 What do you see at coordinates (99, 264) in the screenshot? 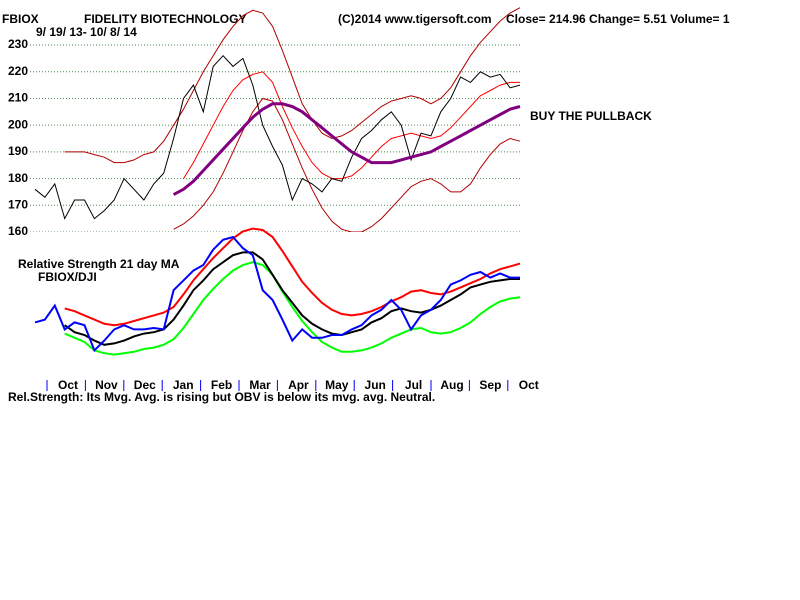
I see `rs-title: Relative Strength 21 day MA` at bounding box center [99, 264].